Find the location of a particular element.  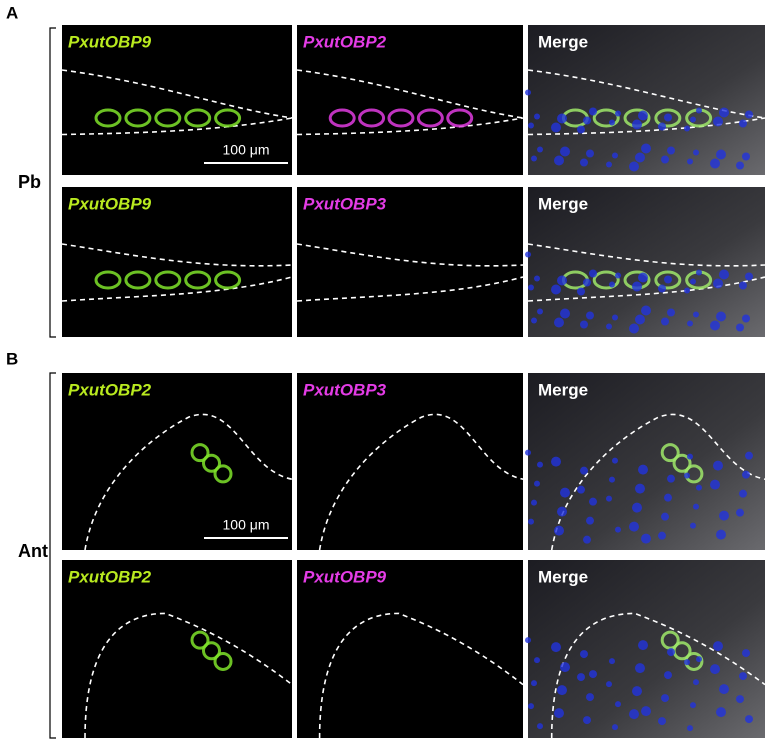

image-panel: PxutOBP9 is located at coordinates (410, 649).